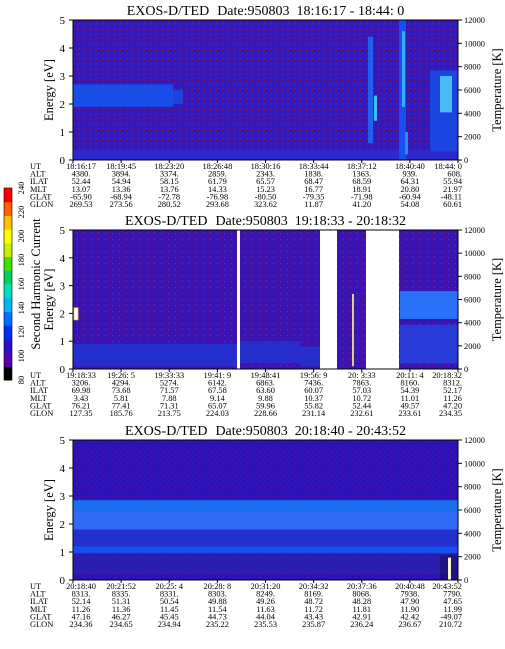 This screenshot has height=649, width=505. Describe the element at coordinates (49, 90) in the screenshot. I see `y-axis-label: Energy [eV]` at that location.